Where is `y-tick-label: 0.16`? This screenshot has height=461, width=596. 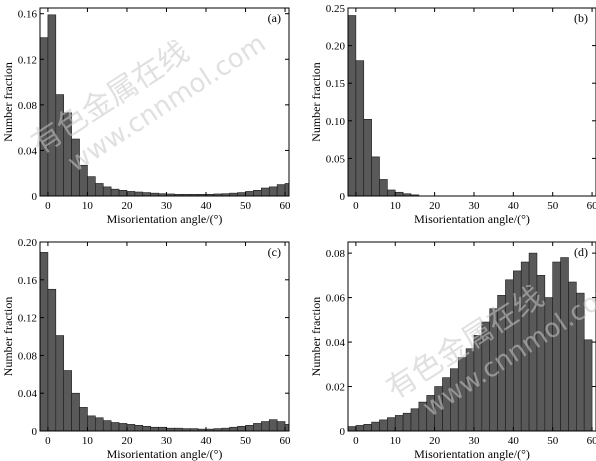
y-tick-label: 0.16 is located at coordinates (28, 15).